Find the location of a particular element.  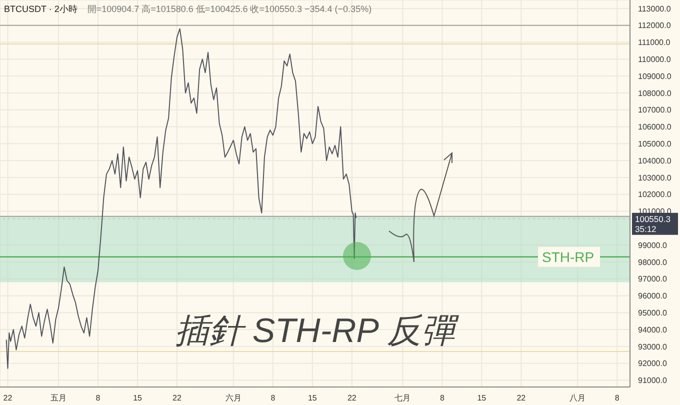

y-tick-label: 112000.0 is located at coordinates (655, 25).